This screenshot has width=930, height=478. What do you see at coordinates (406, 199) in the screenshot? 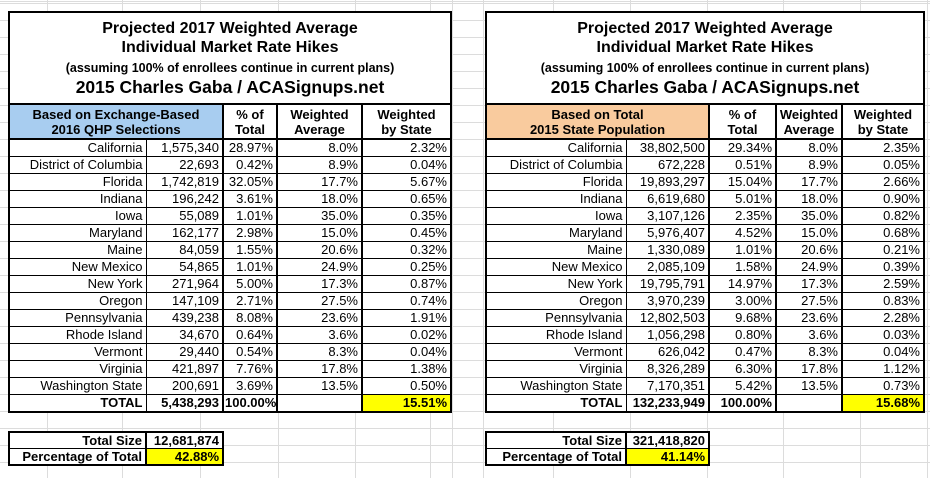
I see `weighted-by-state-cell: 0.65%` at bounding box center [406, 199].